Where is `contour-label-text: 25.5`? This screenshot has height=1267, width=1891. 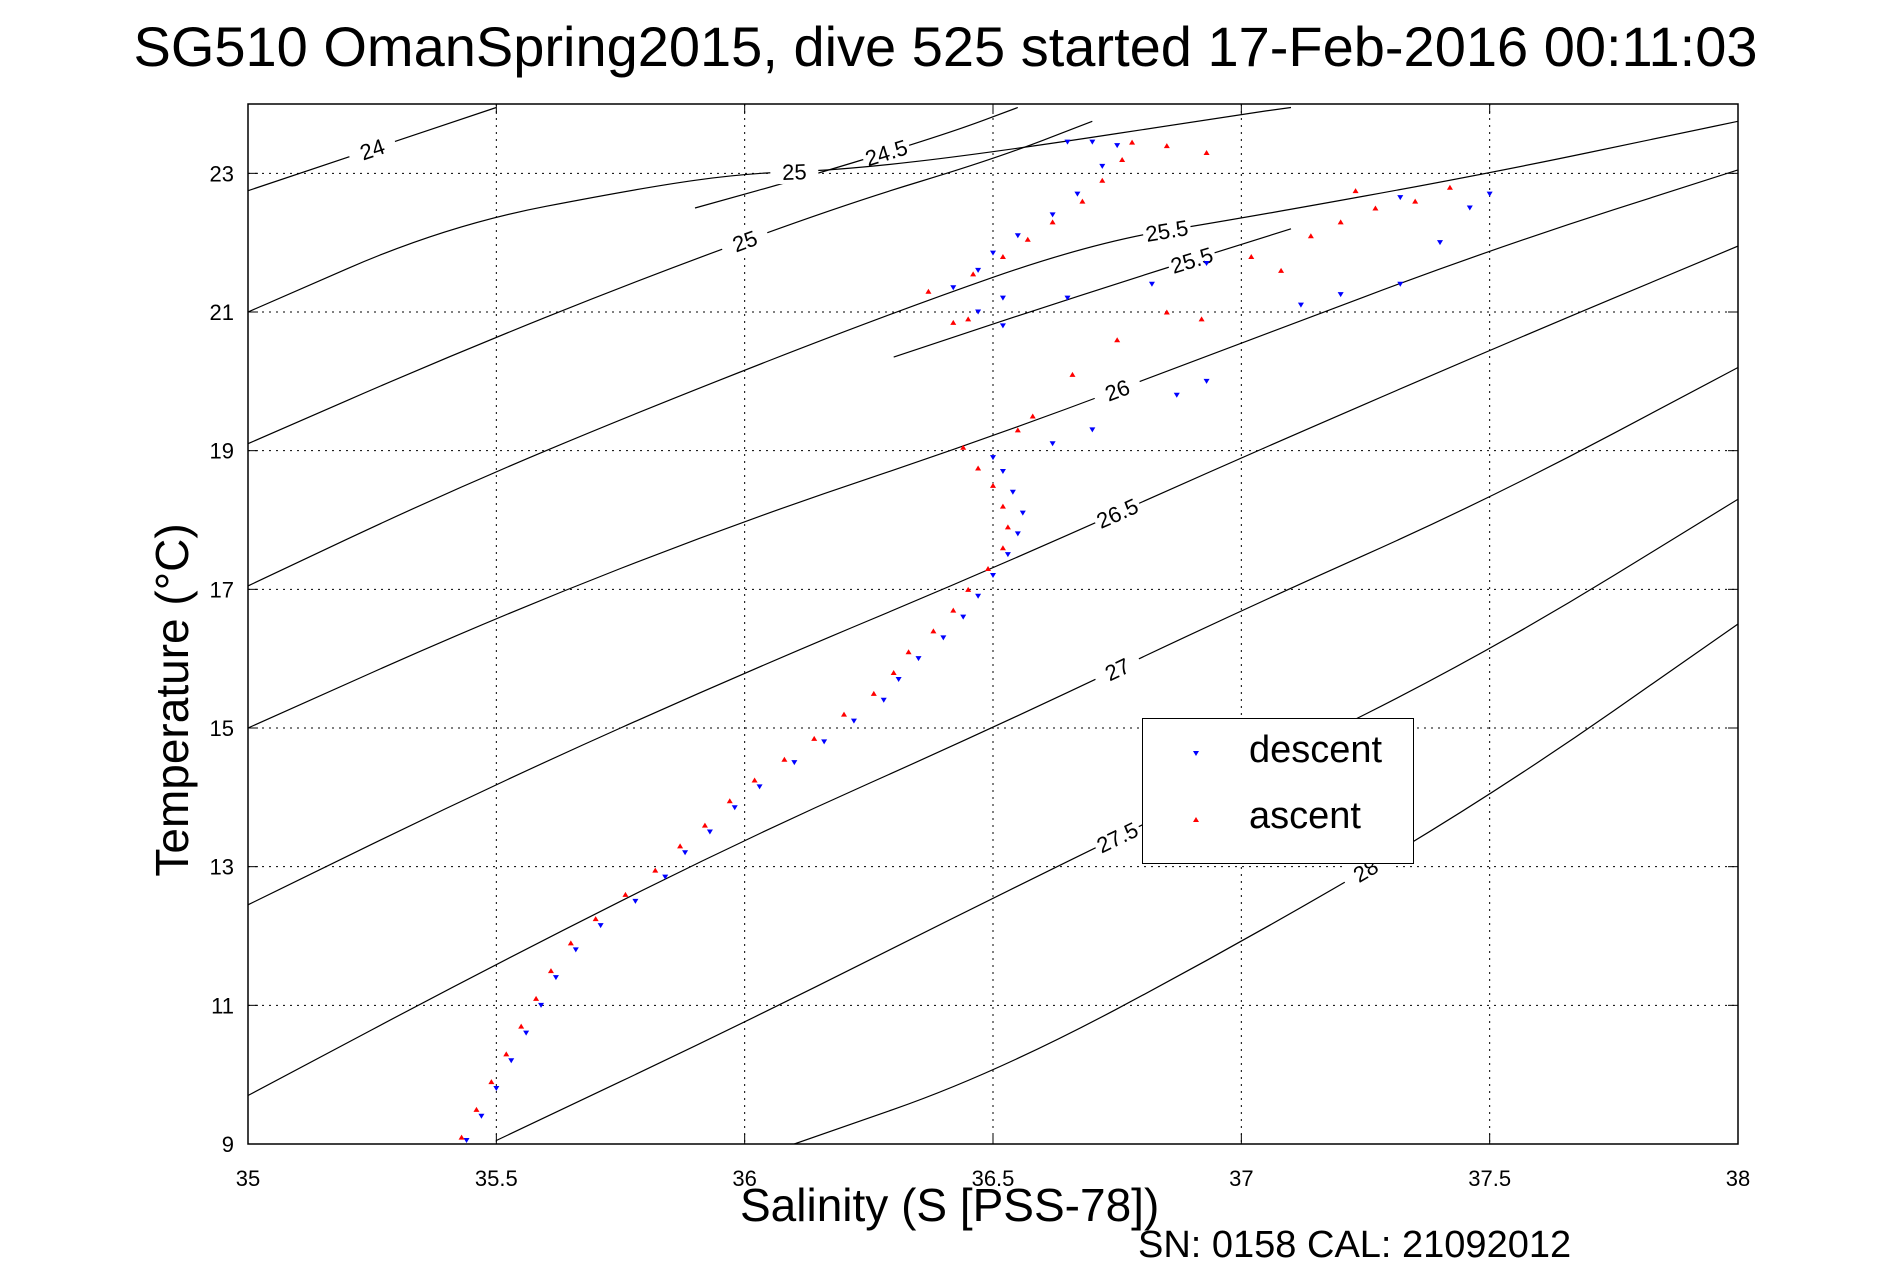 contour-label-text: 25.5 is located at coordinates (1192, 260).